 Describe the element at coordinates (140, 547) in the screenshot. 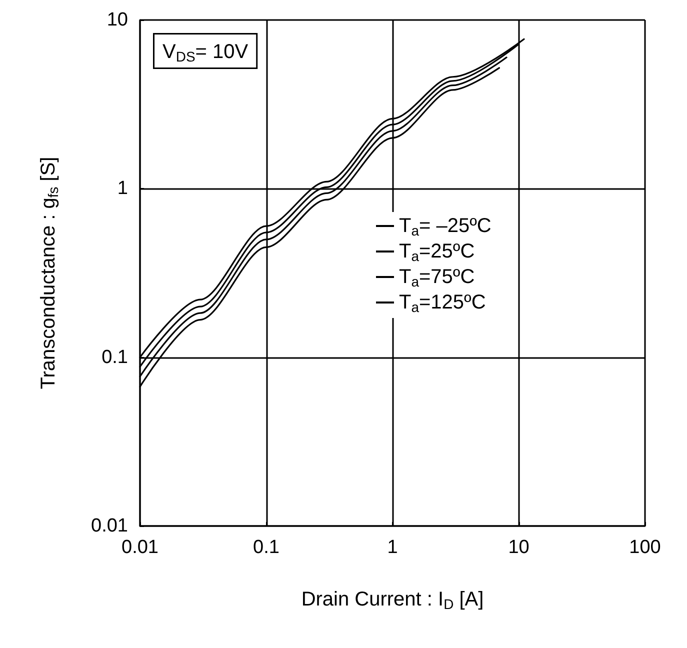

I see `x-tick-label: 0.01` at that location.